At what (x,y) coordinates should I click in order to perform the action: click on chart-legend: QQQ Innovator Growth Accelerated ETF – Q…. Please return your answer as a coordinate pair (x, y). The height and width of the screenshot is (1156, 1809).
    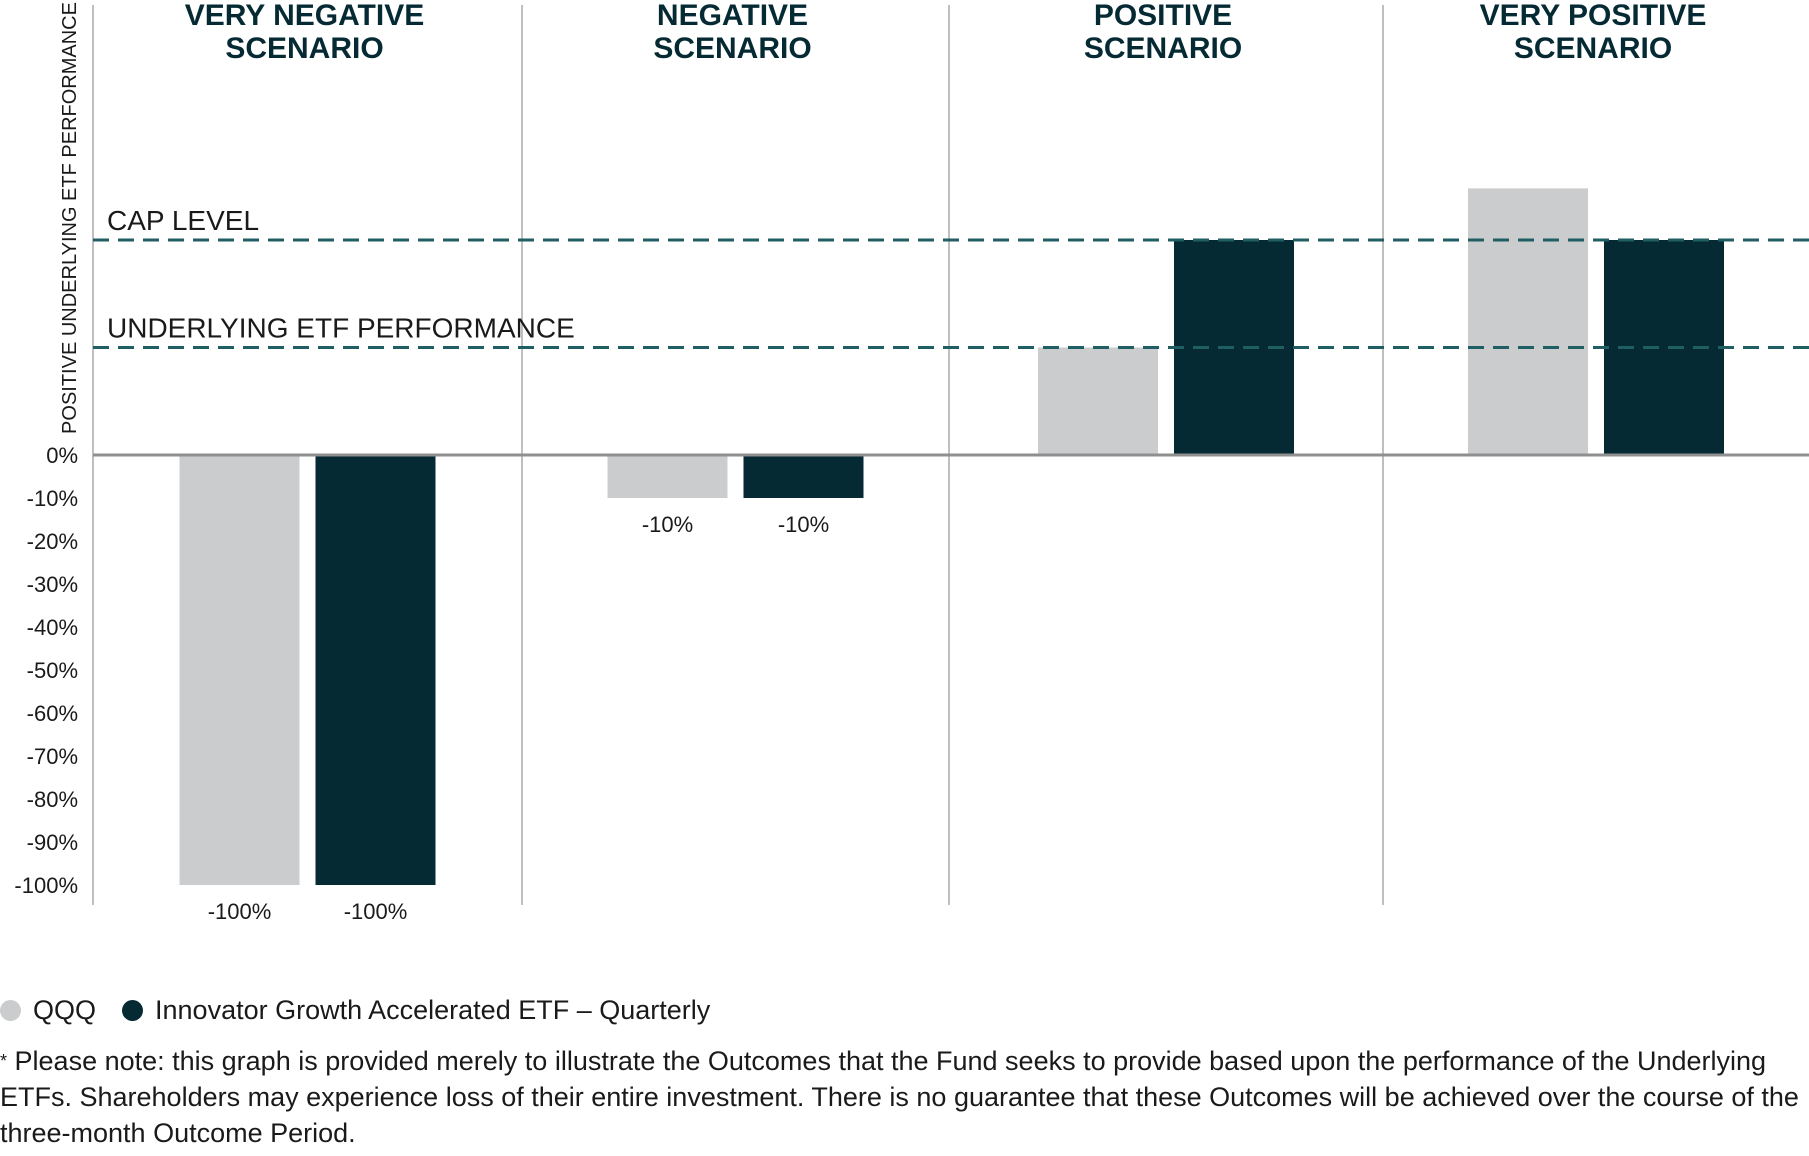
    Looking at the image, I should click on (368, 1010).